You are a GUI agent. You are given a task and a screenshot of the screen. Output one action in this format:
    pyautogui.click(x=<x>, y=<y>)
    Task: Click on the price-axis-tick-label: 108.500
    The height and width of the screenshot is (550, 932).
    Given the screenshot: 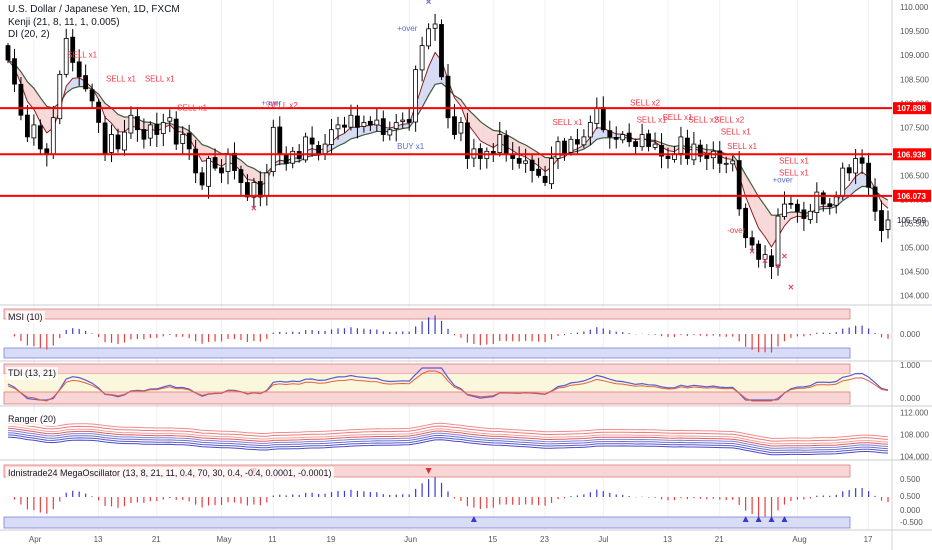 What is the action you would take?
    pyautogui.click(x=914, y=79)
    